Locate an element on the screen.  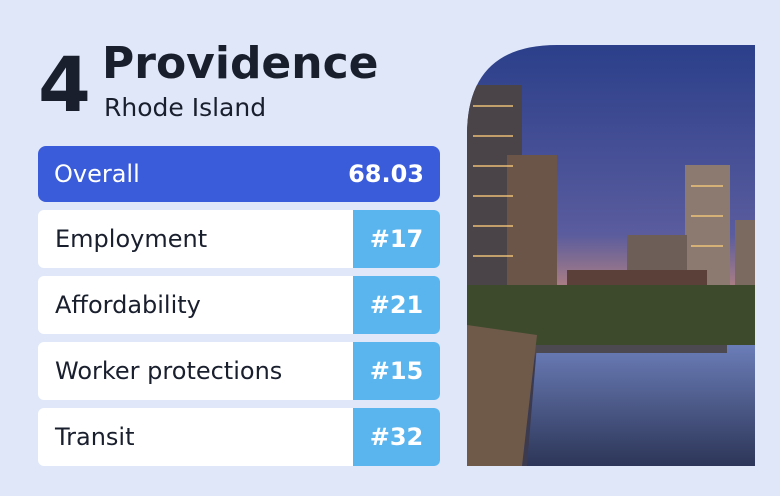
category-row: Employment #17 is located at coordinates (239, 239).